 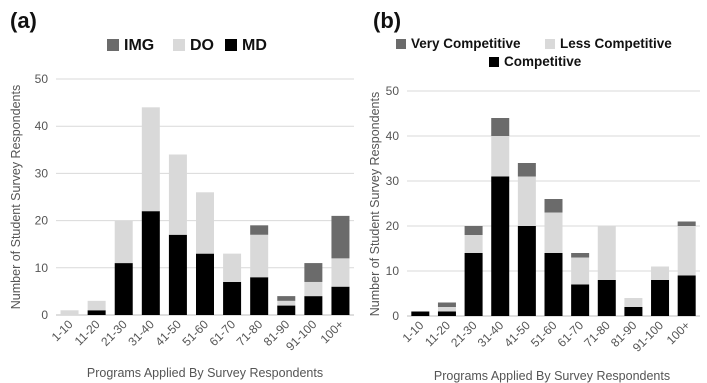 I want to click on x-tick-label: 1-10, so click(x=62, y=330).